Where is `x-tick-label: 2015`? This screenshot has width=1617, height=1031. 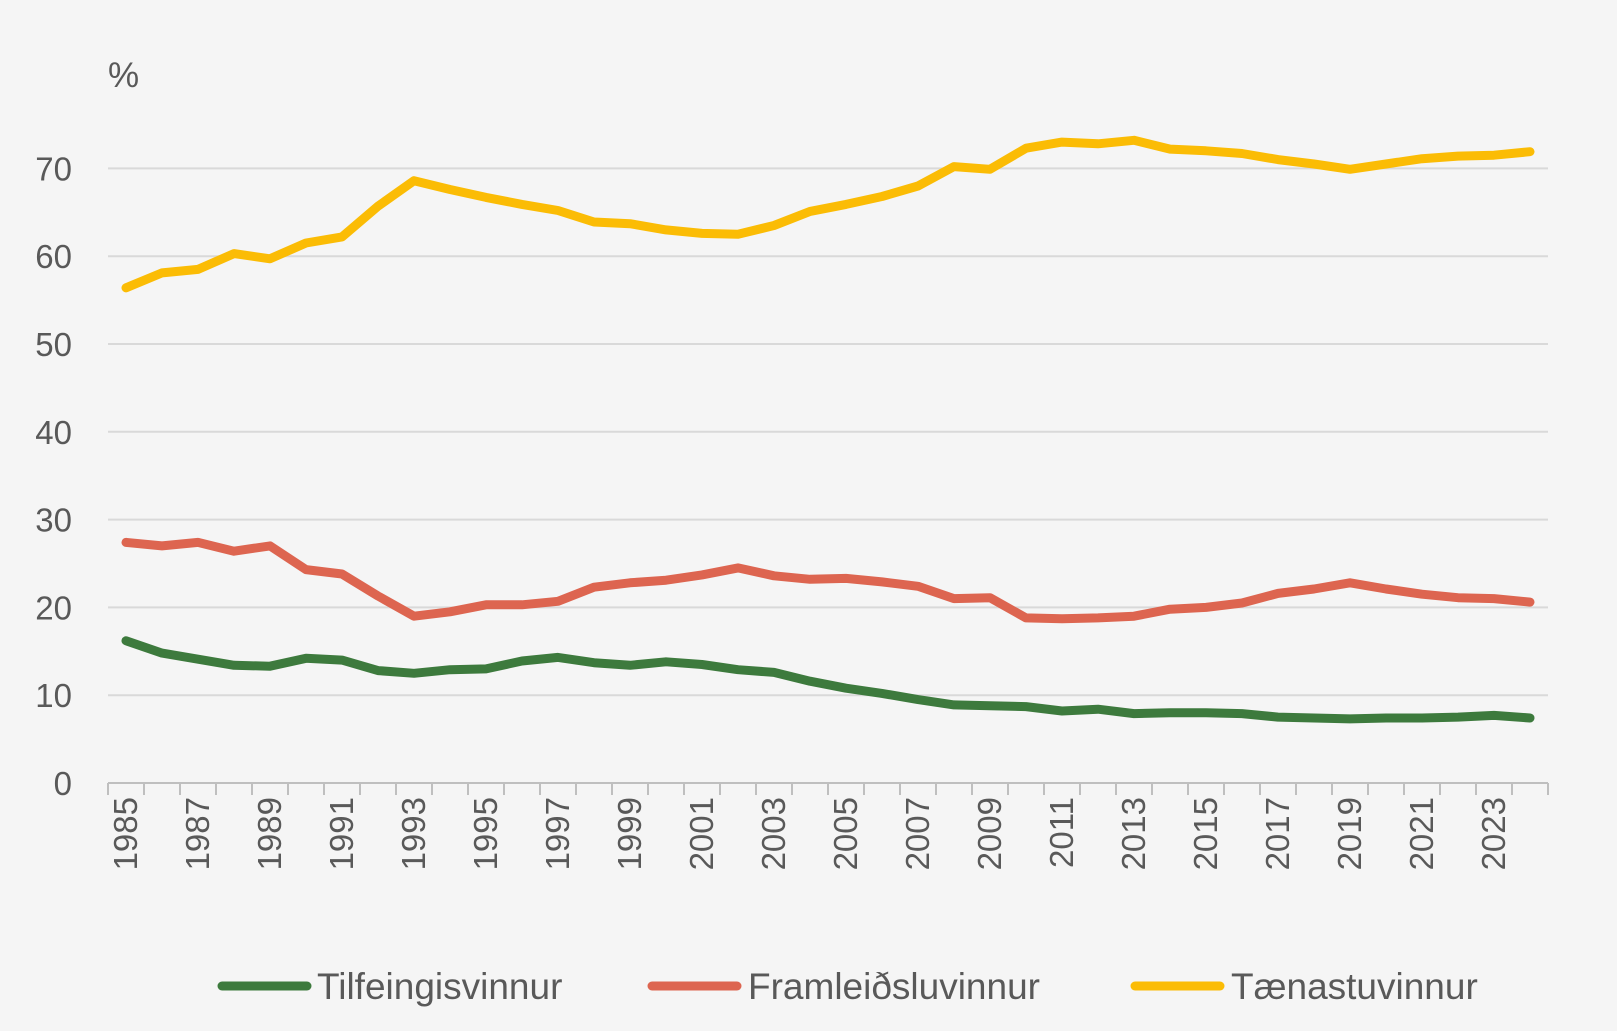
x-tick-label: 2015 is located at coordinates (1205, 833).